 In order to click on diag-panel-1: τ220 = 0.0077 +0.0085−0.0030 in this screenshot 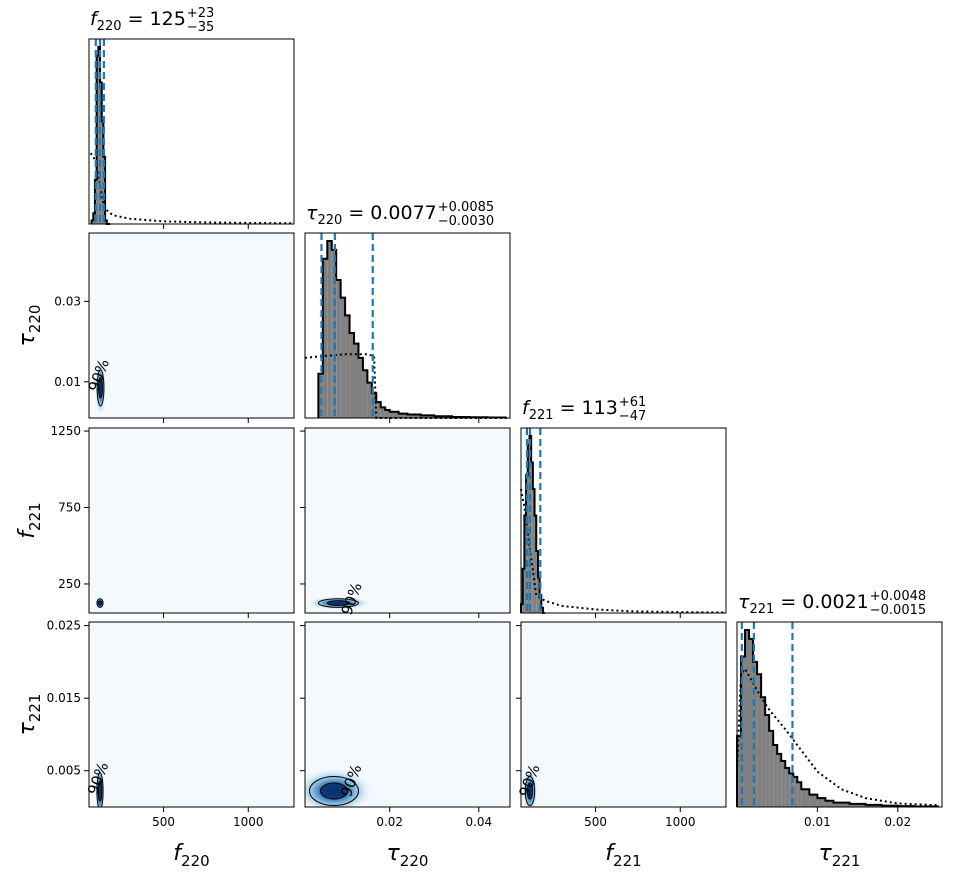, I will do `click(407, 309)`.